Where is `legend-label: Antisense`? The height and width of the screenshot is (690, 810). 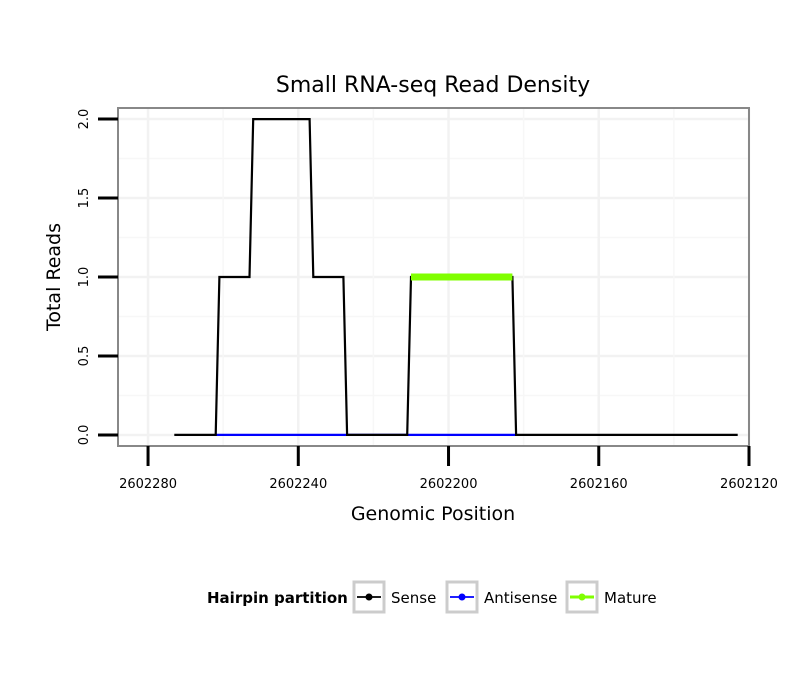
legend-label: Antisense is located at coordinates (520, 598).